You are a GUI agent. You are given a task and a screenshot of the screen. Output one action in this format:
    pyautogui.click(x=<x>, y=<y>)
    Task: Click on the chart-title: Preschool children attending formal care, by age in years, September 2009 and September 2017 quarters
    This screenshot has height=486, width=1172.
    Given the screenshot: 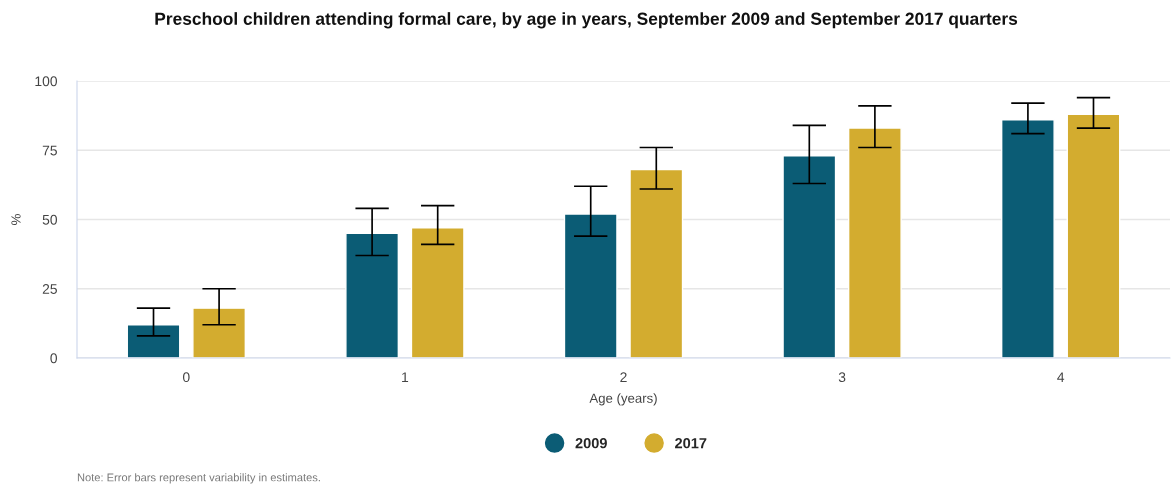 What is the action you would take?
    pyautogui.click(x=586, y=20)
    